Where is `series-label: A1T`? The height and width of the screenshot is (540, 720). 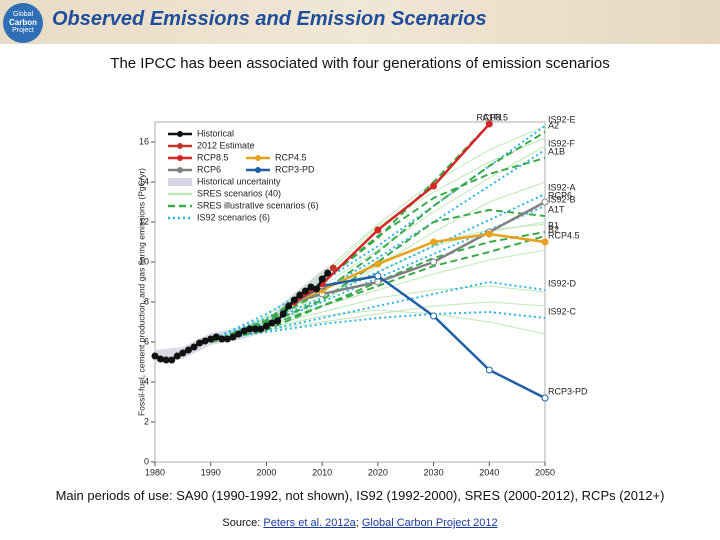 series-label: A1T is located at coordinates (556, 209).